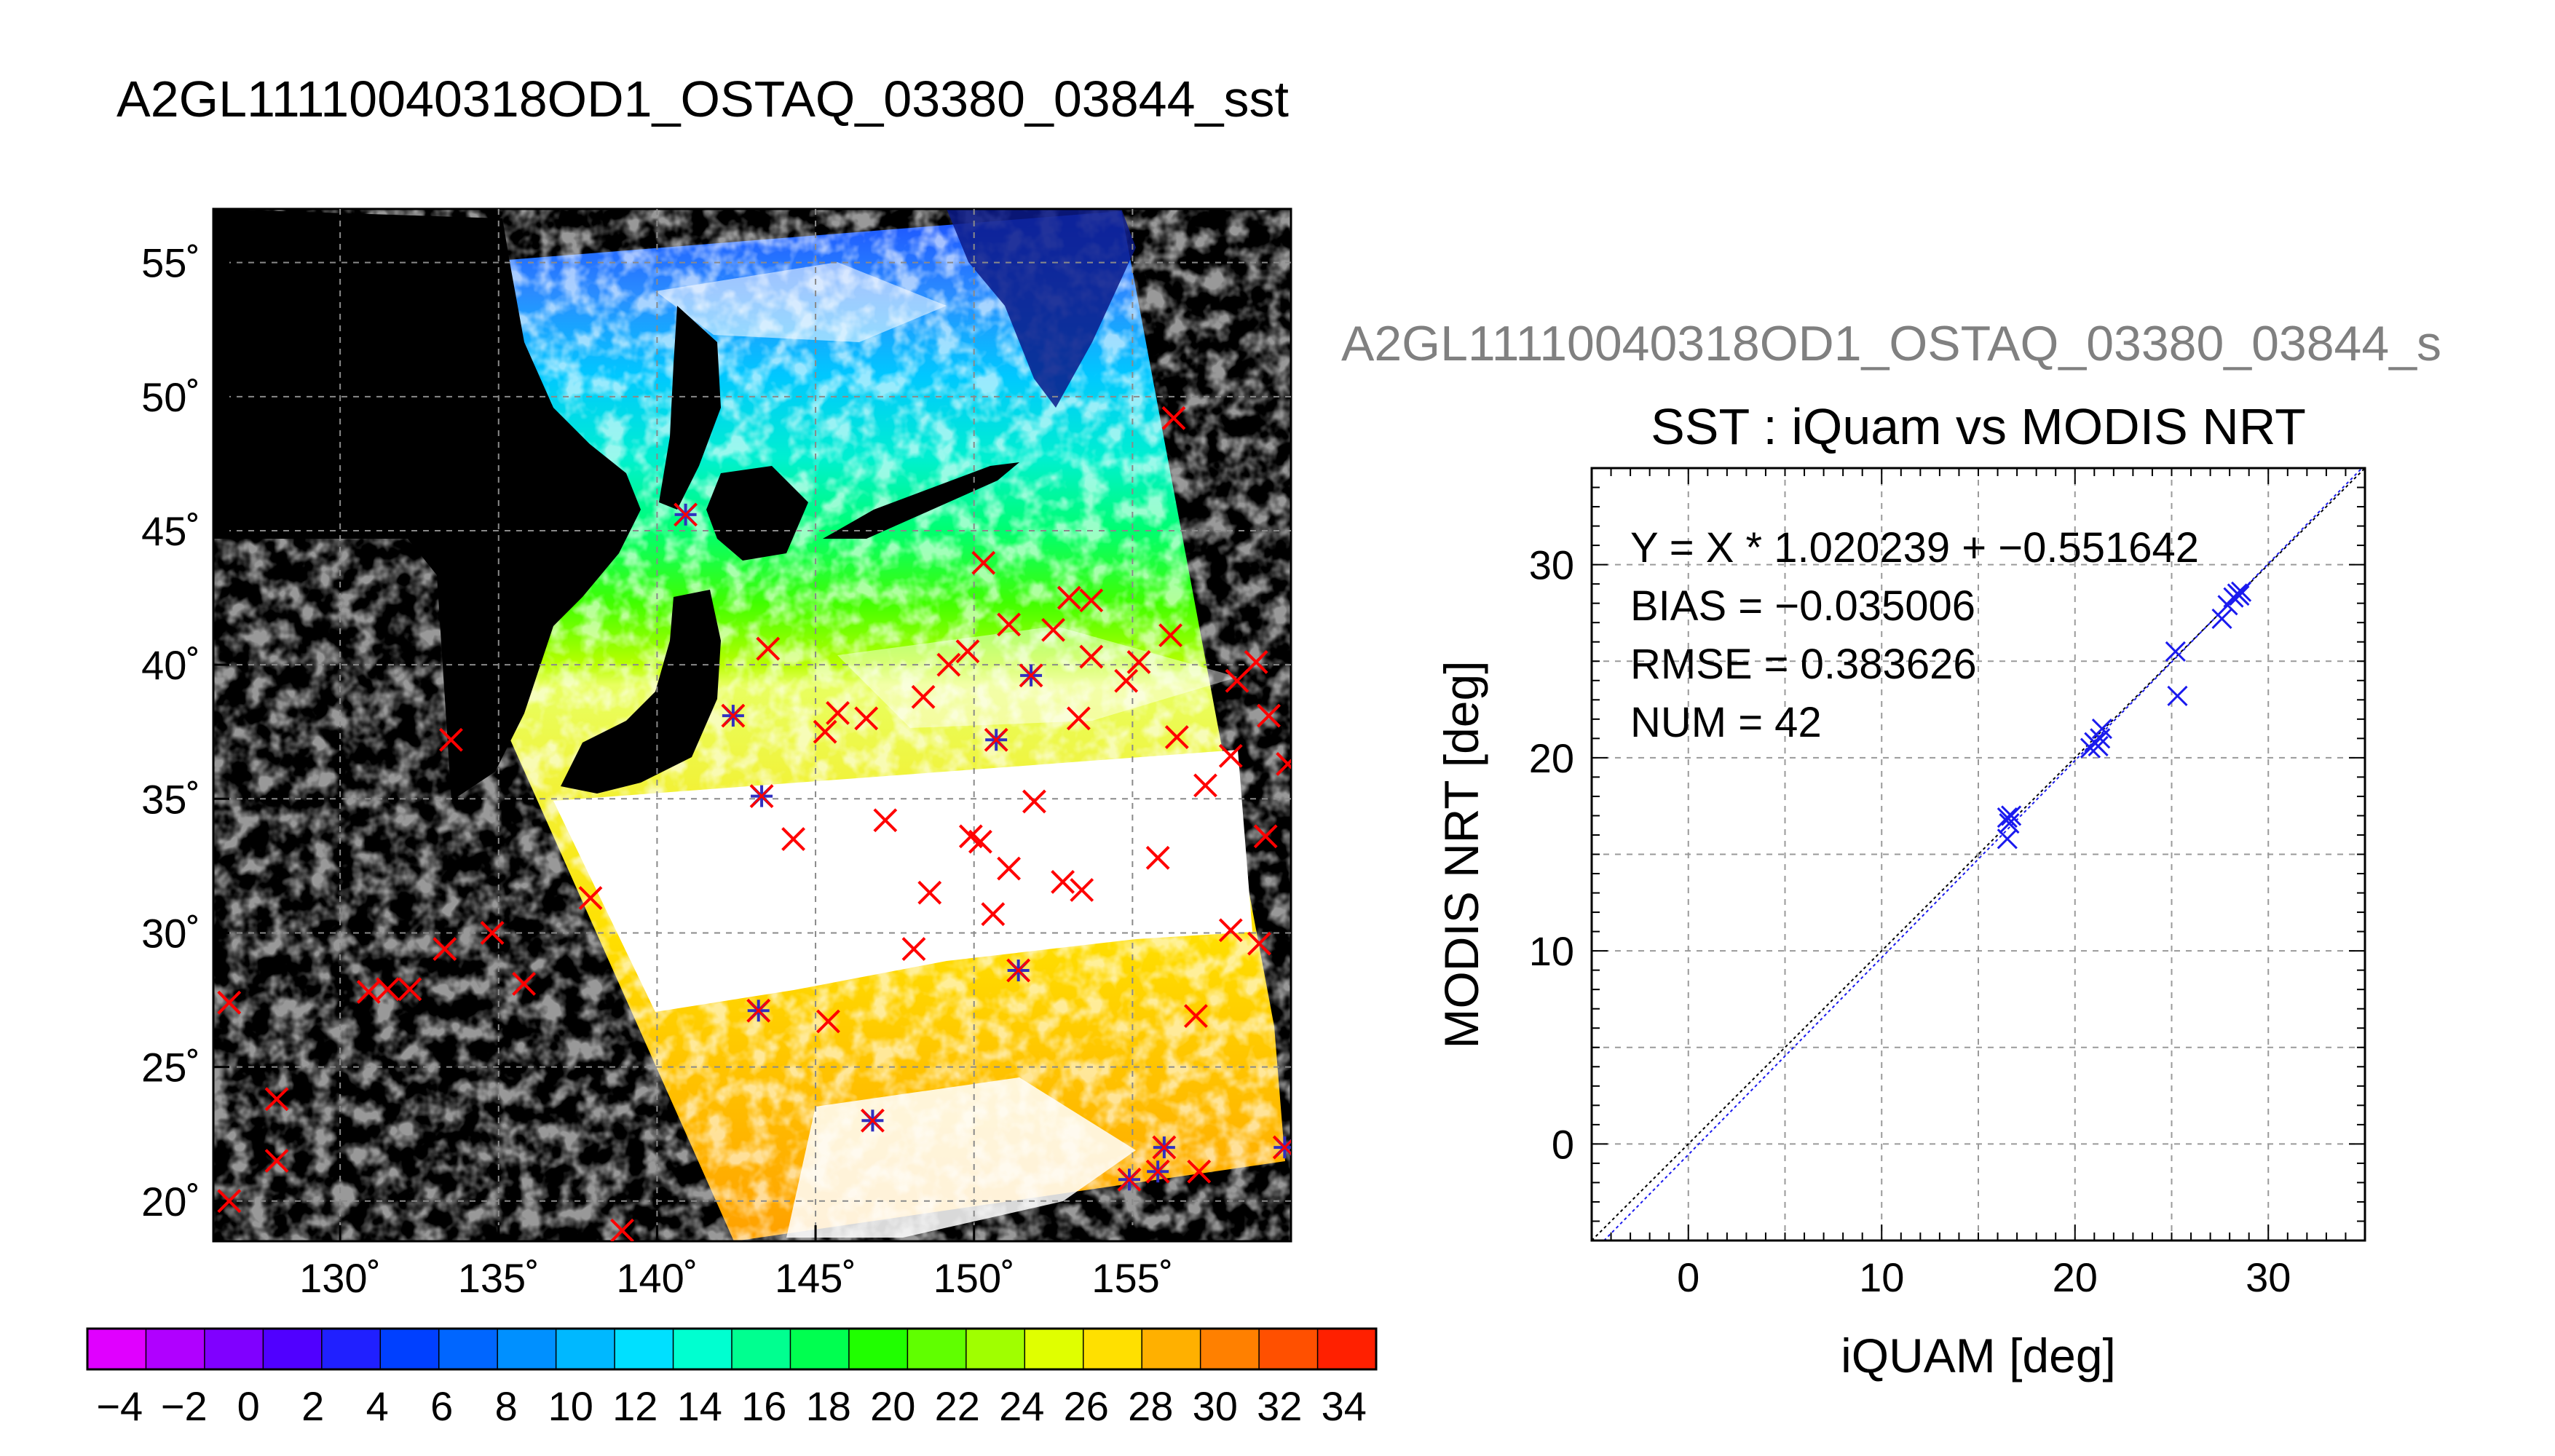  I want to click on colorbar-label: 28, so click(1150, 1406).